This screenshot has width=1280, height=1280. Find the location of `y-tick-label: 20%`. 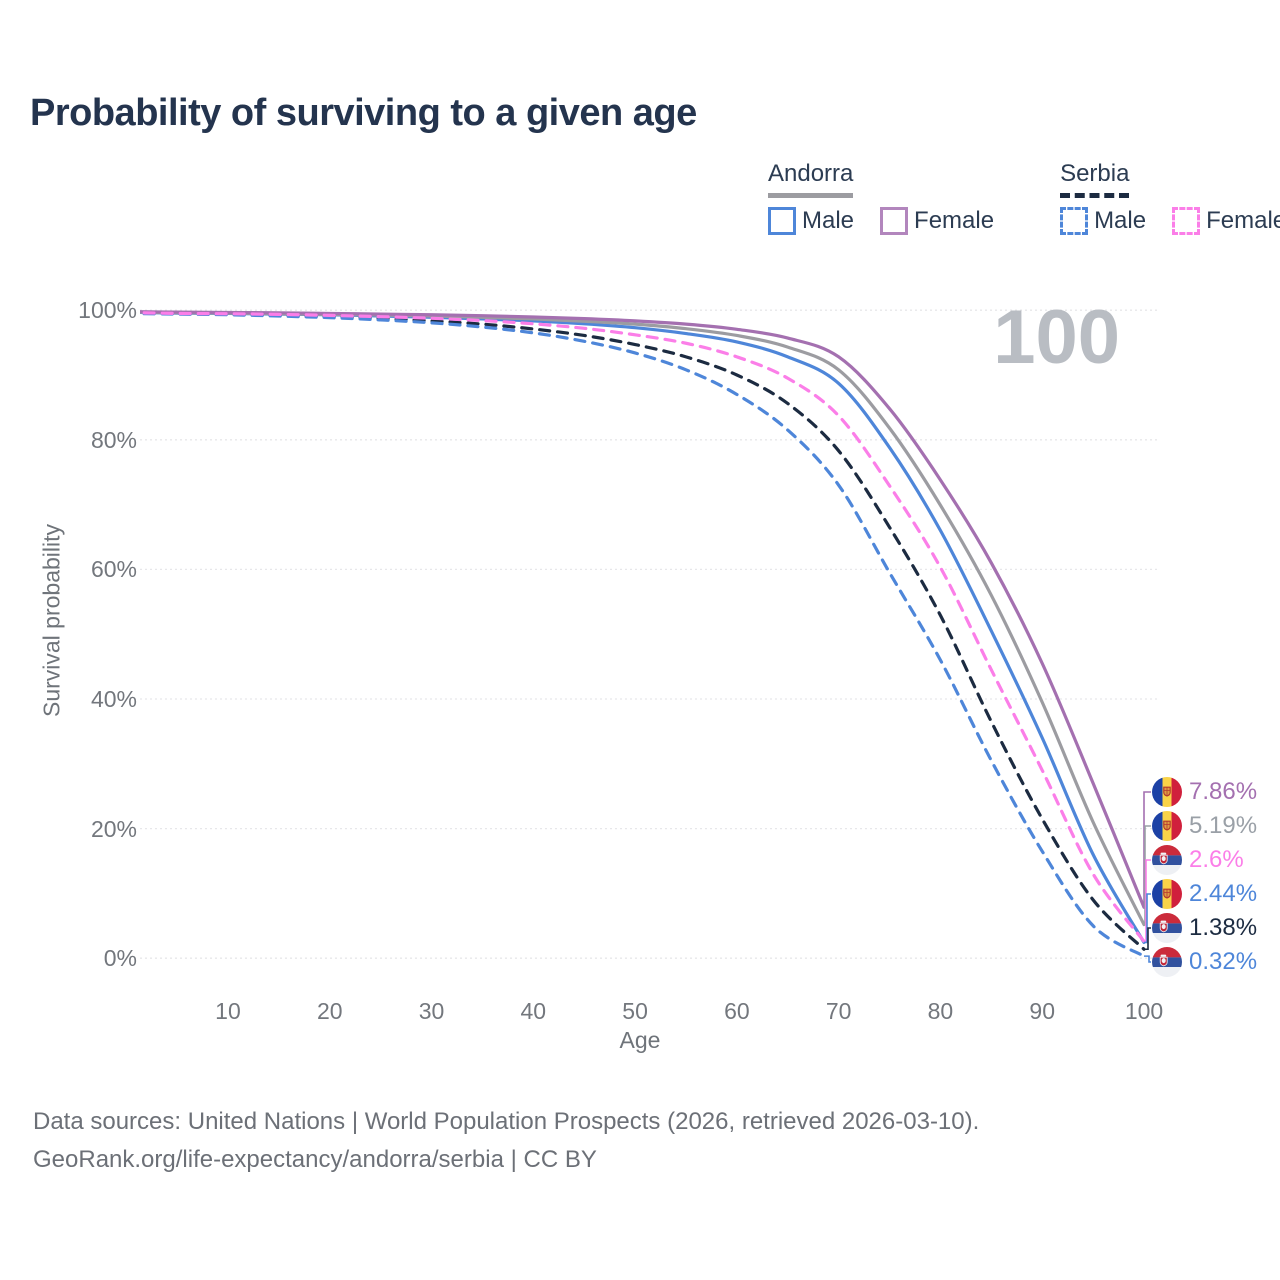

y-tick-label: 20% is located at coordinates (113, 828).